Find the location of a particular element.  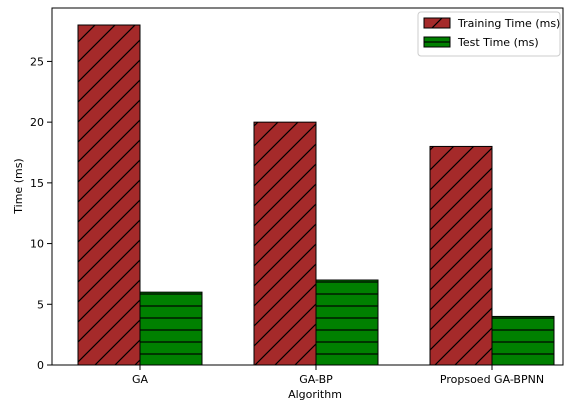

x-tick-label: GA is located at coordinates (140, 379).